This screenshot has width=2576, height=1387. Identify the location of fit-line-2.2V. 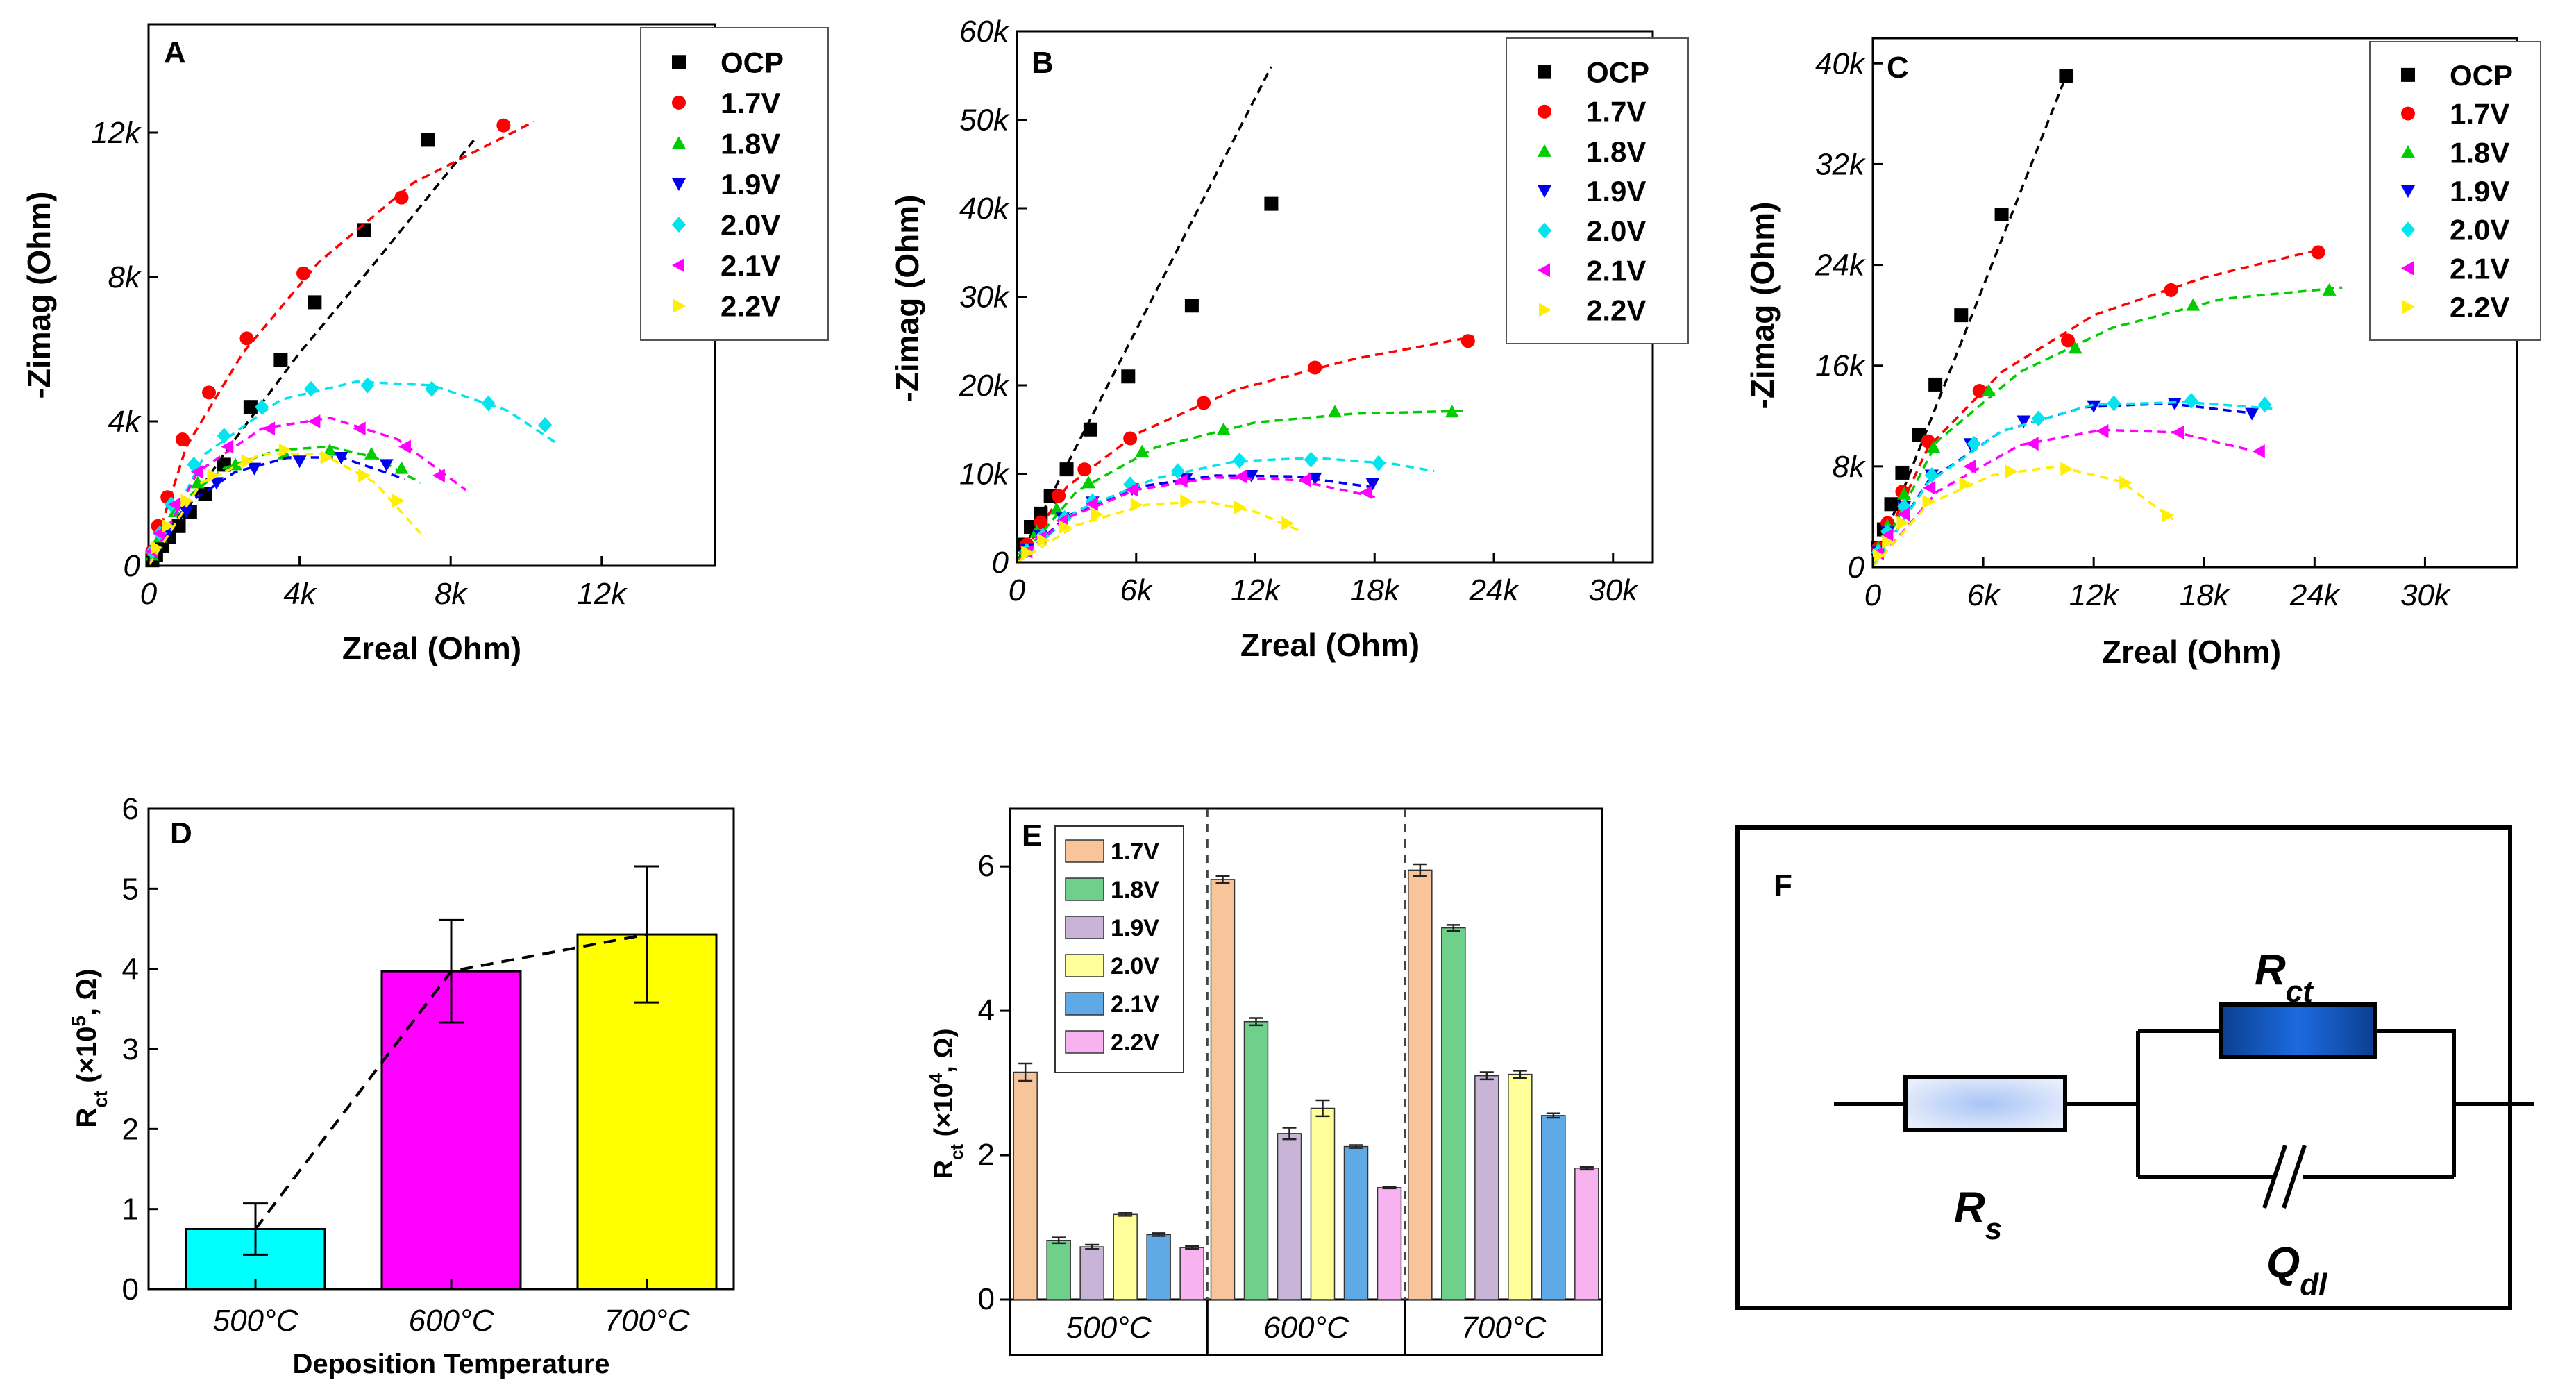
(284, 509).